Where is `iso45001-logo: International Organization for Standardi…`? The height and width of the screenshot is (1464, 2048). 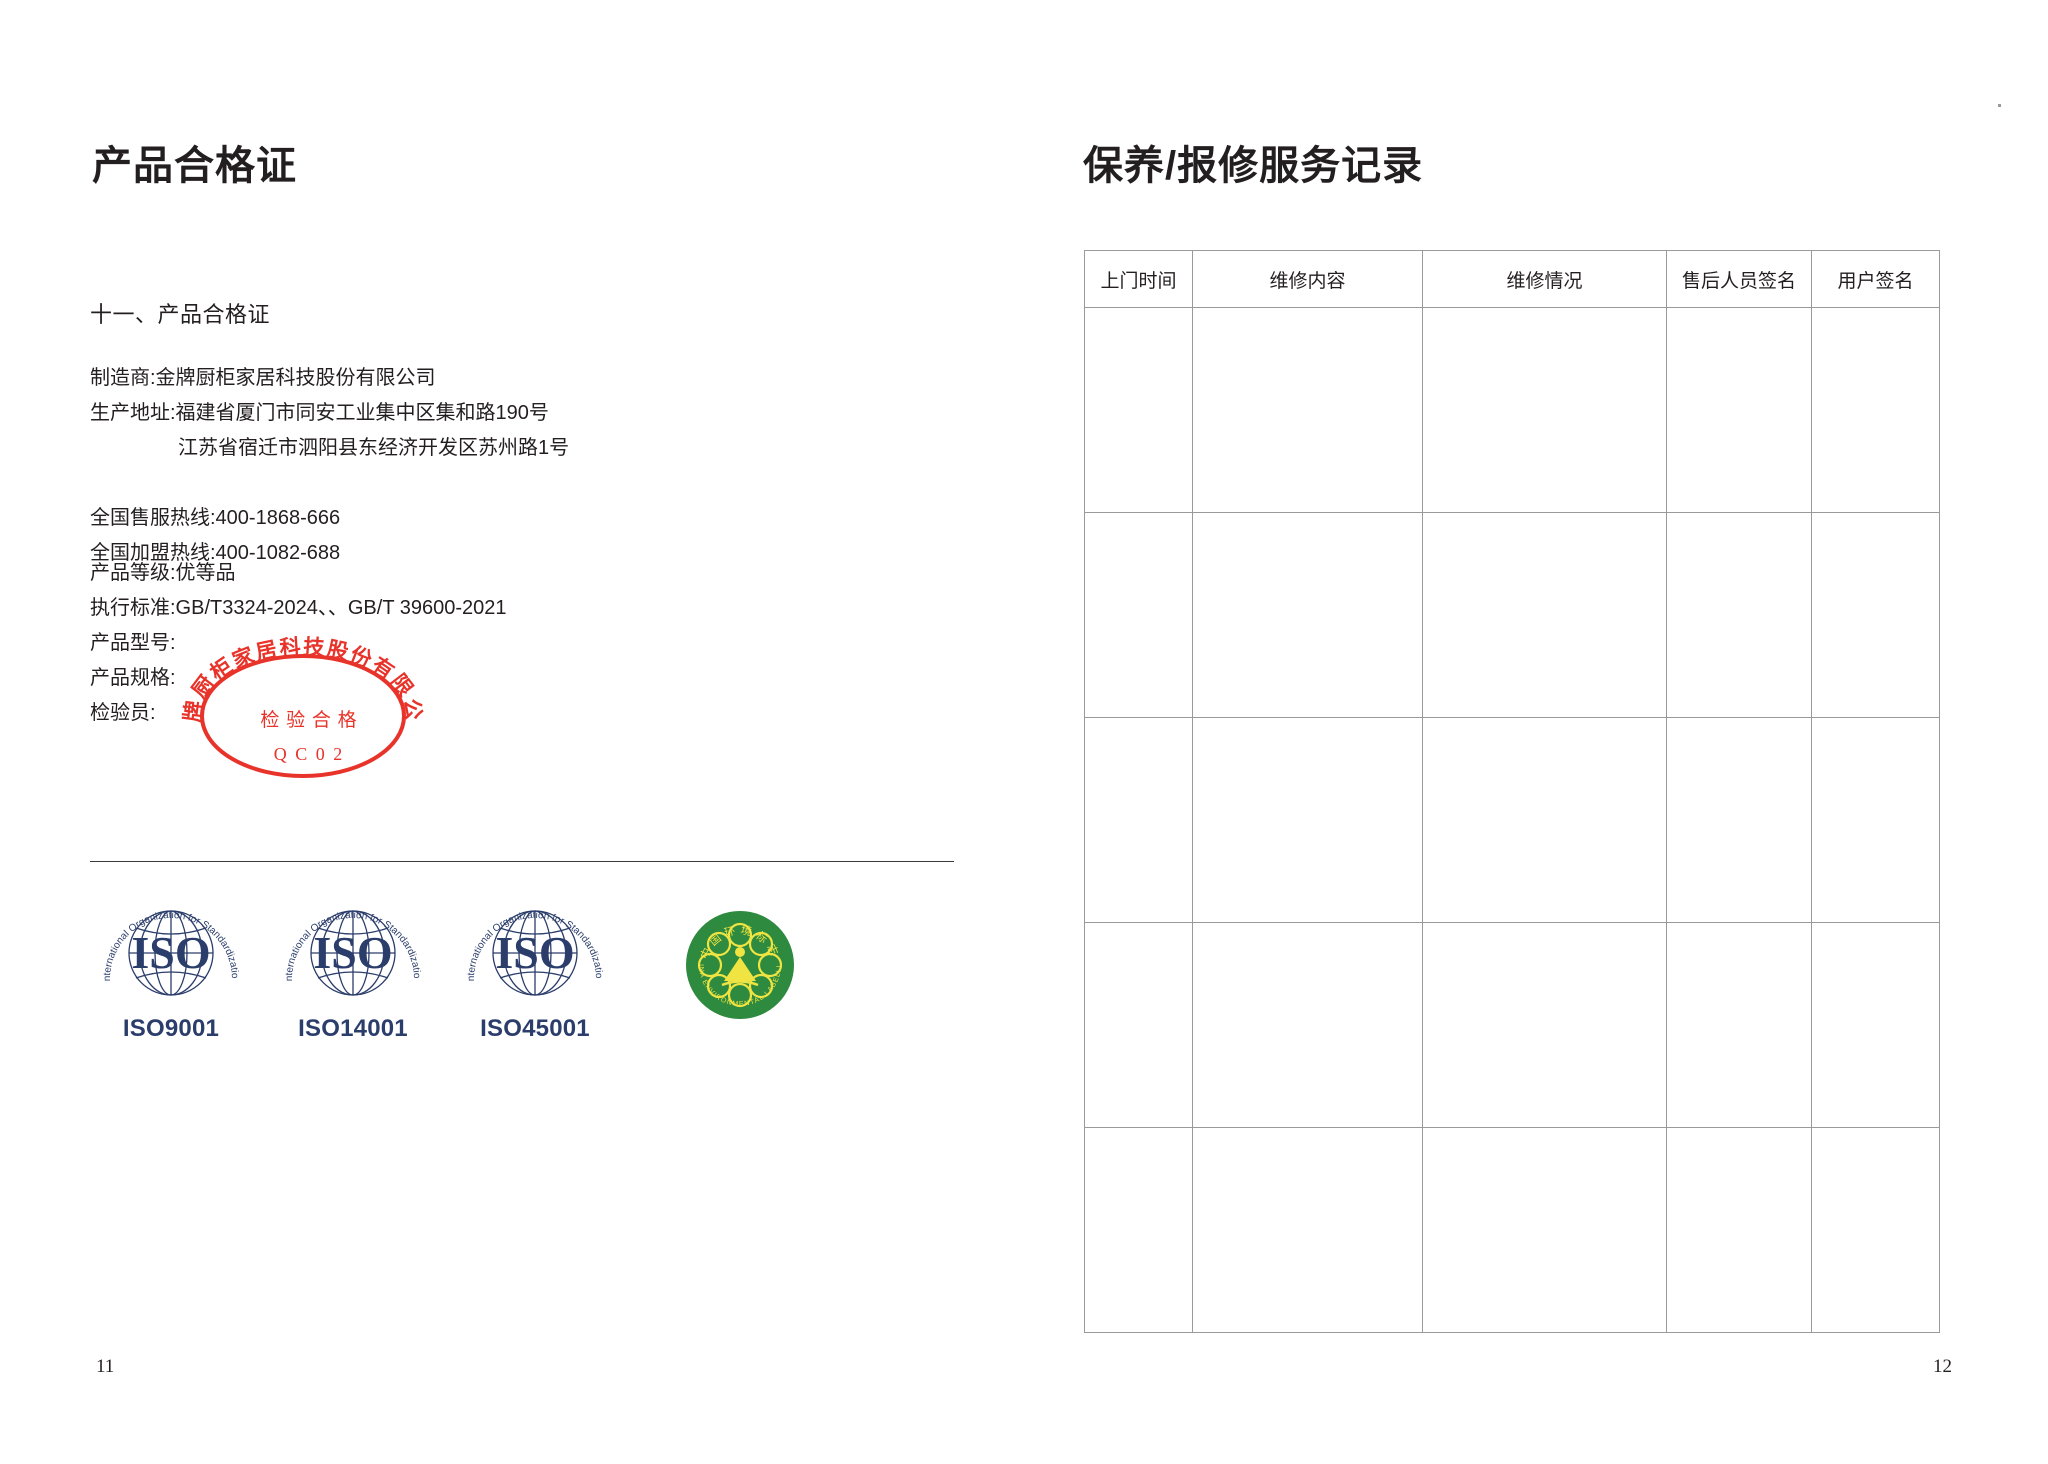
iso45001-logo: International Organization for Standardi… is located at coordinates (535, 968).